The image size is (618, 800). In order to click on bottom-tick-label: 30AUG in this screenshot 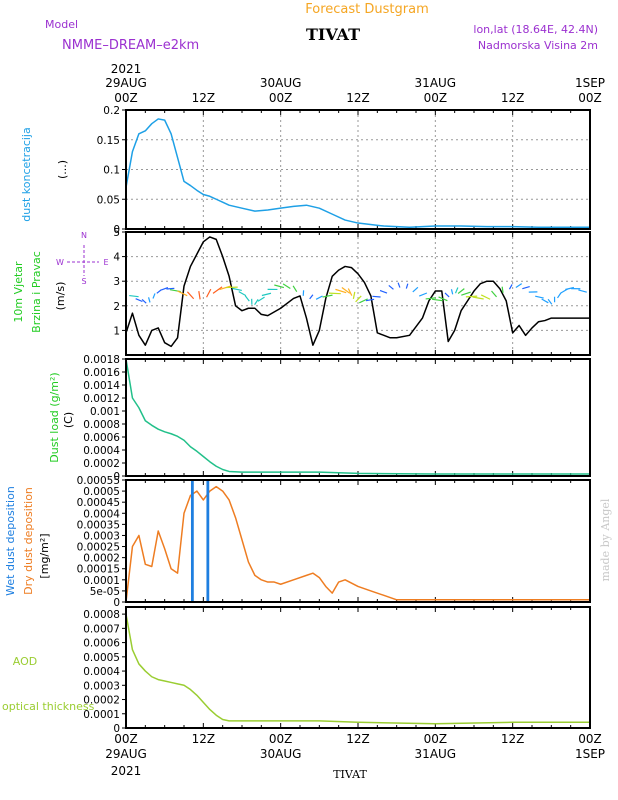, I will do `click(281, 754)`.